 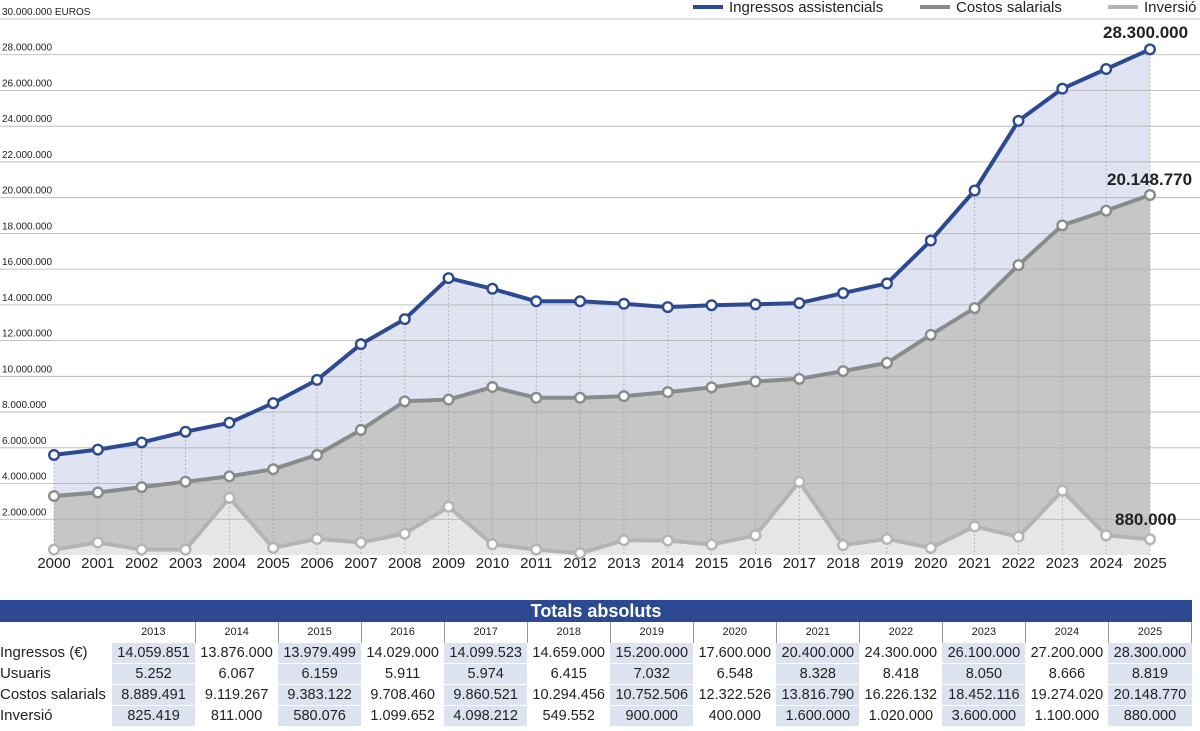 What do you see at coordinates (237, 715) in the screenshot?
I see `table-cell: 811.000` at bounding box center [237, 715].